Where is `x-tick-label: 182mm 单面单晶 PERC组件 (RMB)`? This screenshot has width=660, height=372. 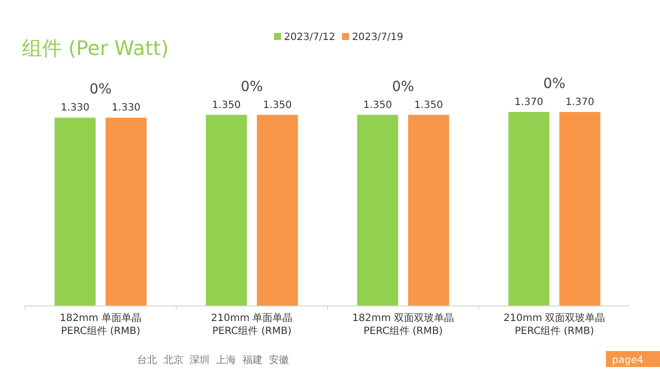 x-tick-label: 182mm 单面单晶 PERC组件 (RMB) is located at coordinates (101, 324).